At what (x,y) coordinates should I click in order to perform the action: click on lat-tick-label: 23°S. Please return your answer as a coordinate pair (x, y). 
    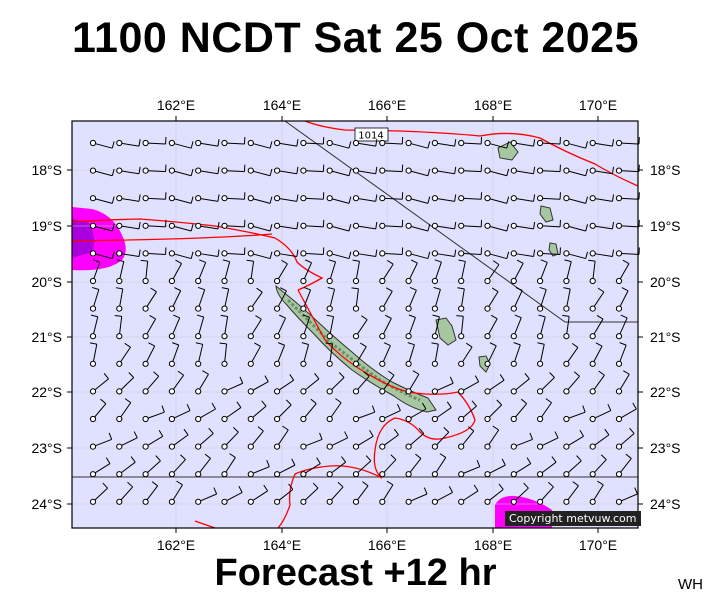
    Looking at the image, I should click on (46, 448).